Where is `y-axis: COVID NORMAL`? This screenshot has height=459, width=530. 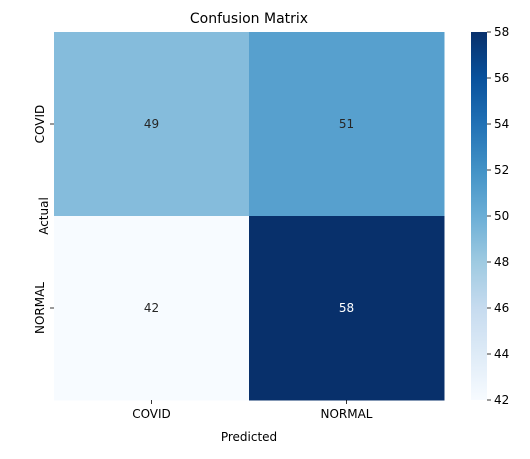
y-axis: COVID NORMAL is located at coordinates (43, 219).